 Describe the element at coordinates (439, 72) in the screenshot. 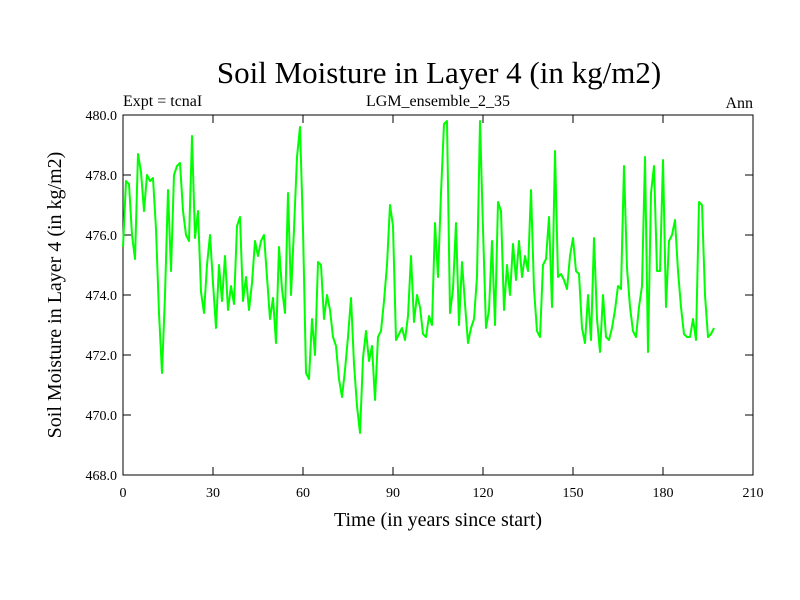

I see `chart-title: Soil Moisture in Layer 4 (in kg/m2)` at that location.